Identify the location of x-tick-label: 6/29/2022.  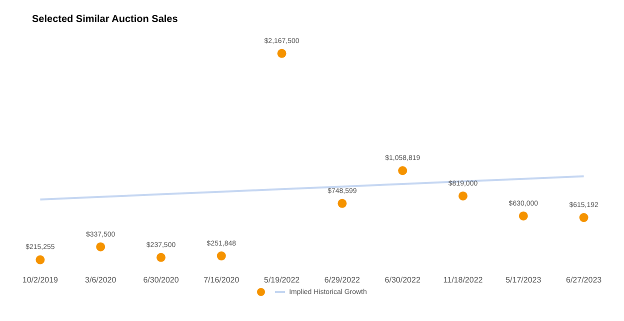
(342, 279).